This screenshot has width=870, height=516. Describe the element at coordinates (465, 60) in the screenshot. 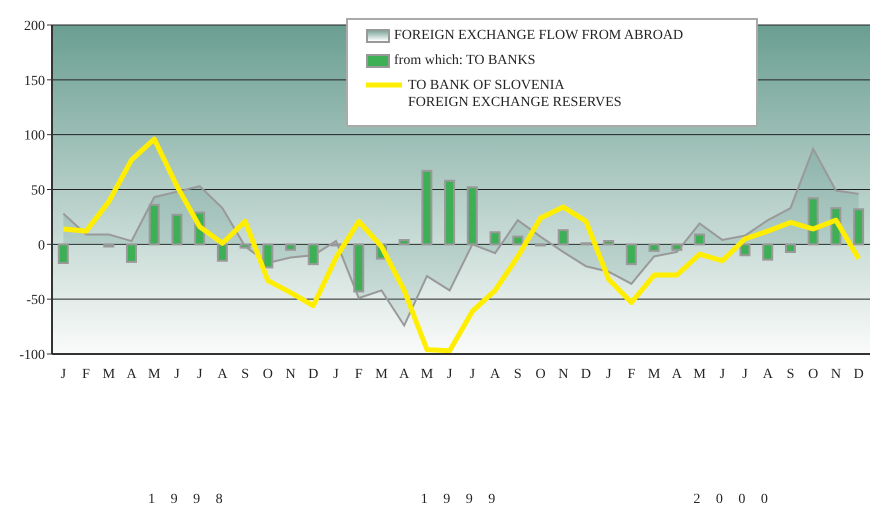

I see `legend-label: from which: TO BANKS` at that location.